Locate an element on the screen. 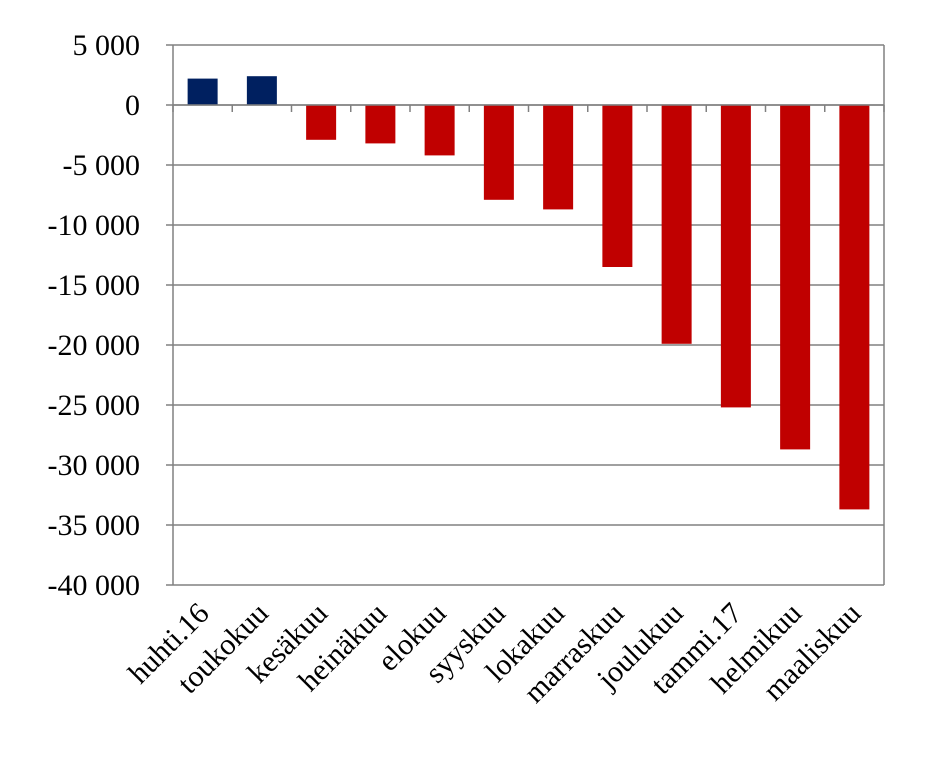 The height and width of the screenshot is (777, 932). y-tick-label: -15 000 is located at coordinates (94, 285).